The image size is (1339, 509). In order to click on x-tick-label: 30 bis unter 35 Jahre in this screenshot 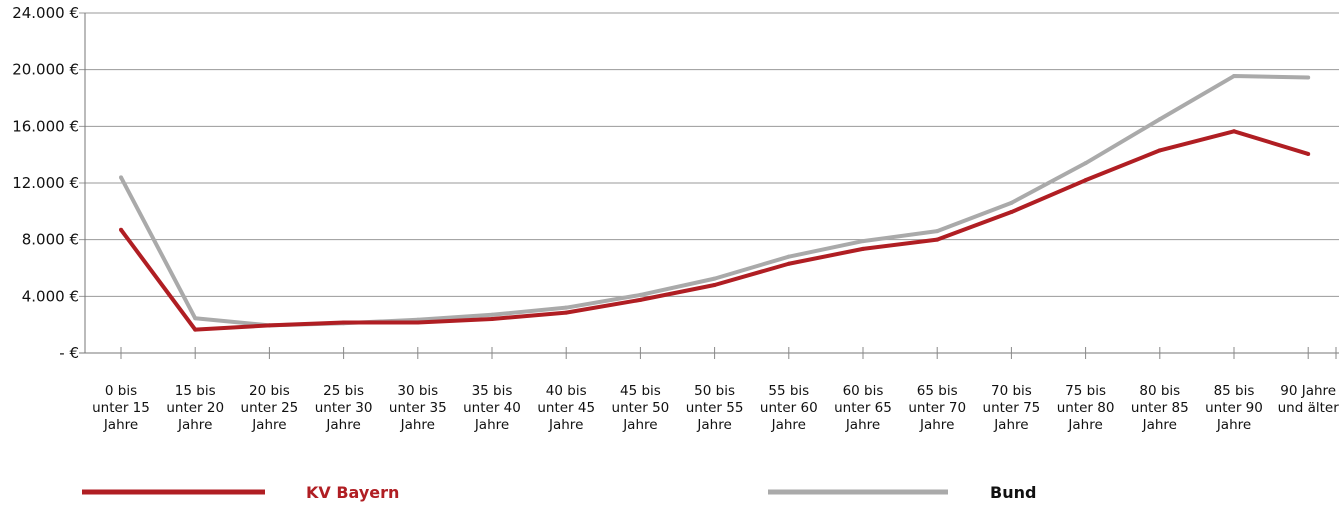, I will do `click(418, 408)`.